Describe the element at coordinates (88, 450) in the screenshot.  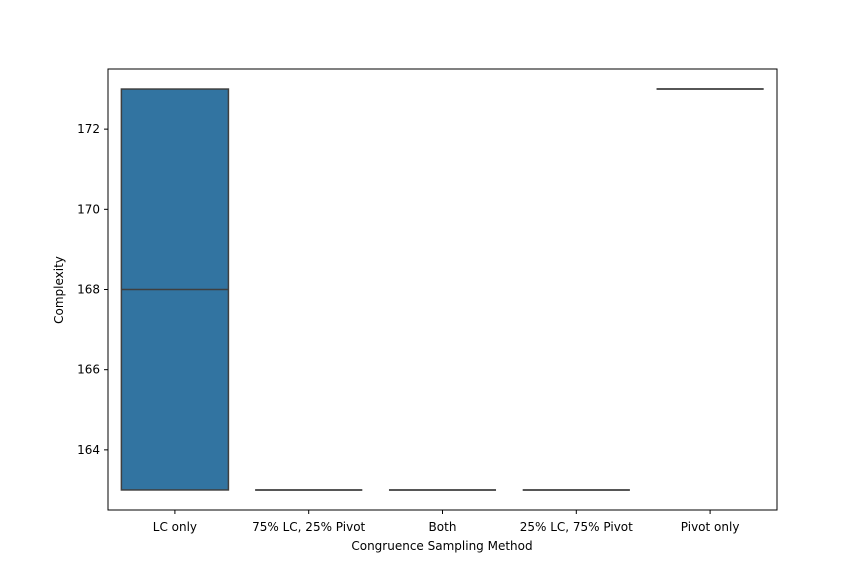
I see `y-tick-label: 164` at that location.